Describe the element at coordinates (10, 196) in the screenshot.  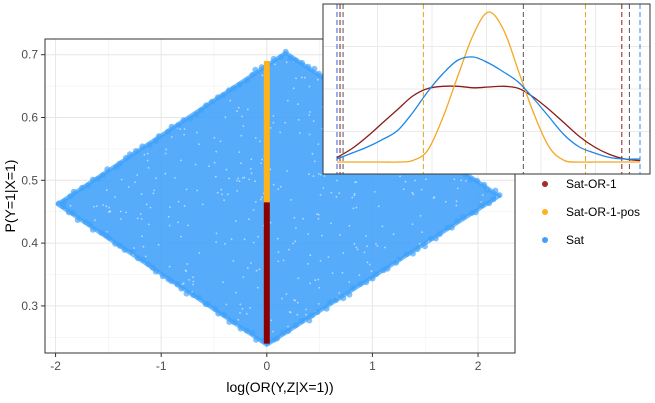
I see `y-axis-title: P(Y=1|X=1)` at that location.